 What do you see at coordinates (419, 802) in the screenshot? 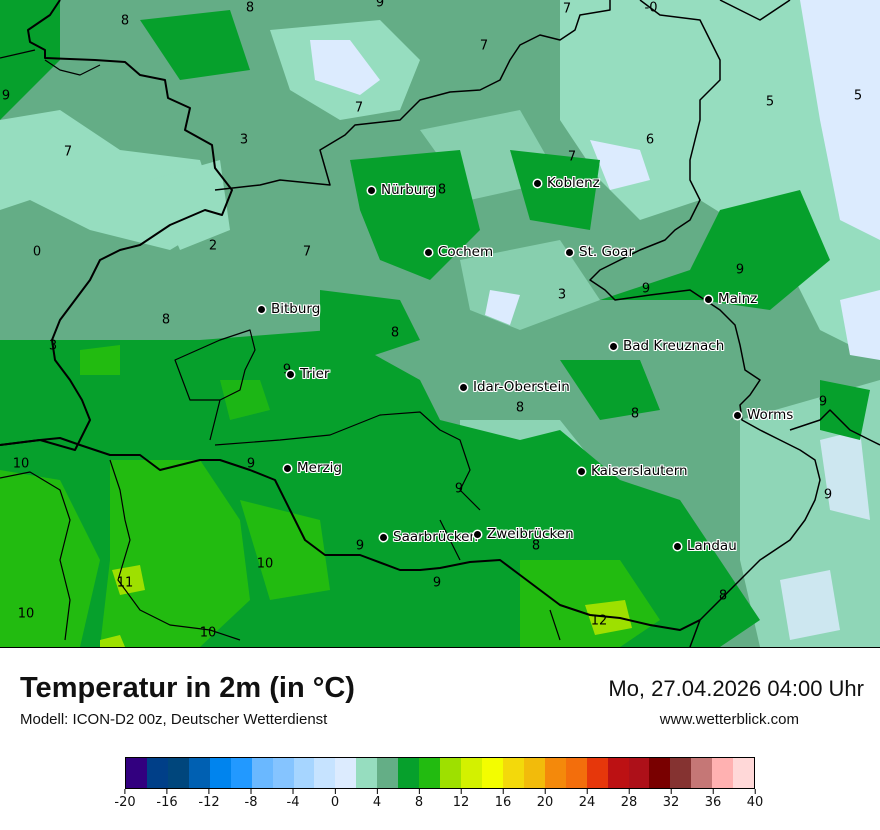
I see `tick-label: 8` at bounding box center [419, 802].